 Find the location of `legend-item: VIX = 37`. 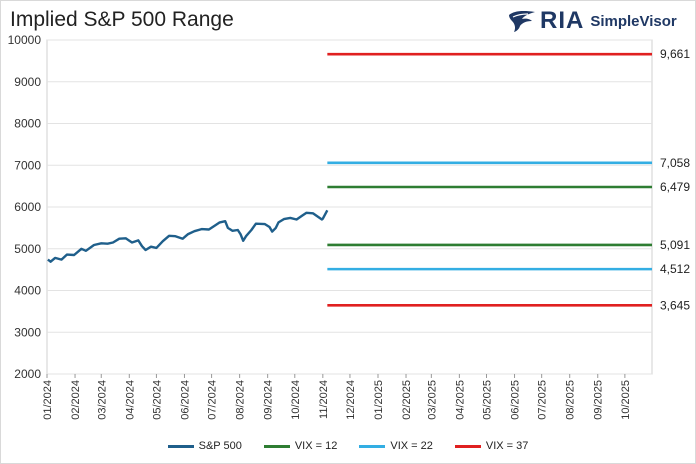

legend-item: VIX = 37 is located at coordinates (491, 446).